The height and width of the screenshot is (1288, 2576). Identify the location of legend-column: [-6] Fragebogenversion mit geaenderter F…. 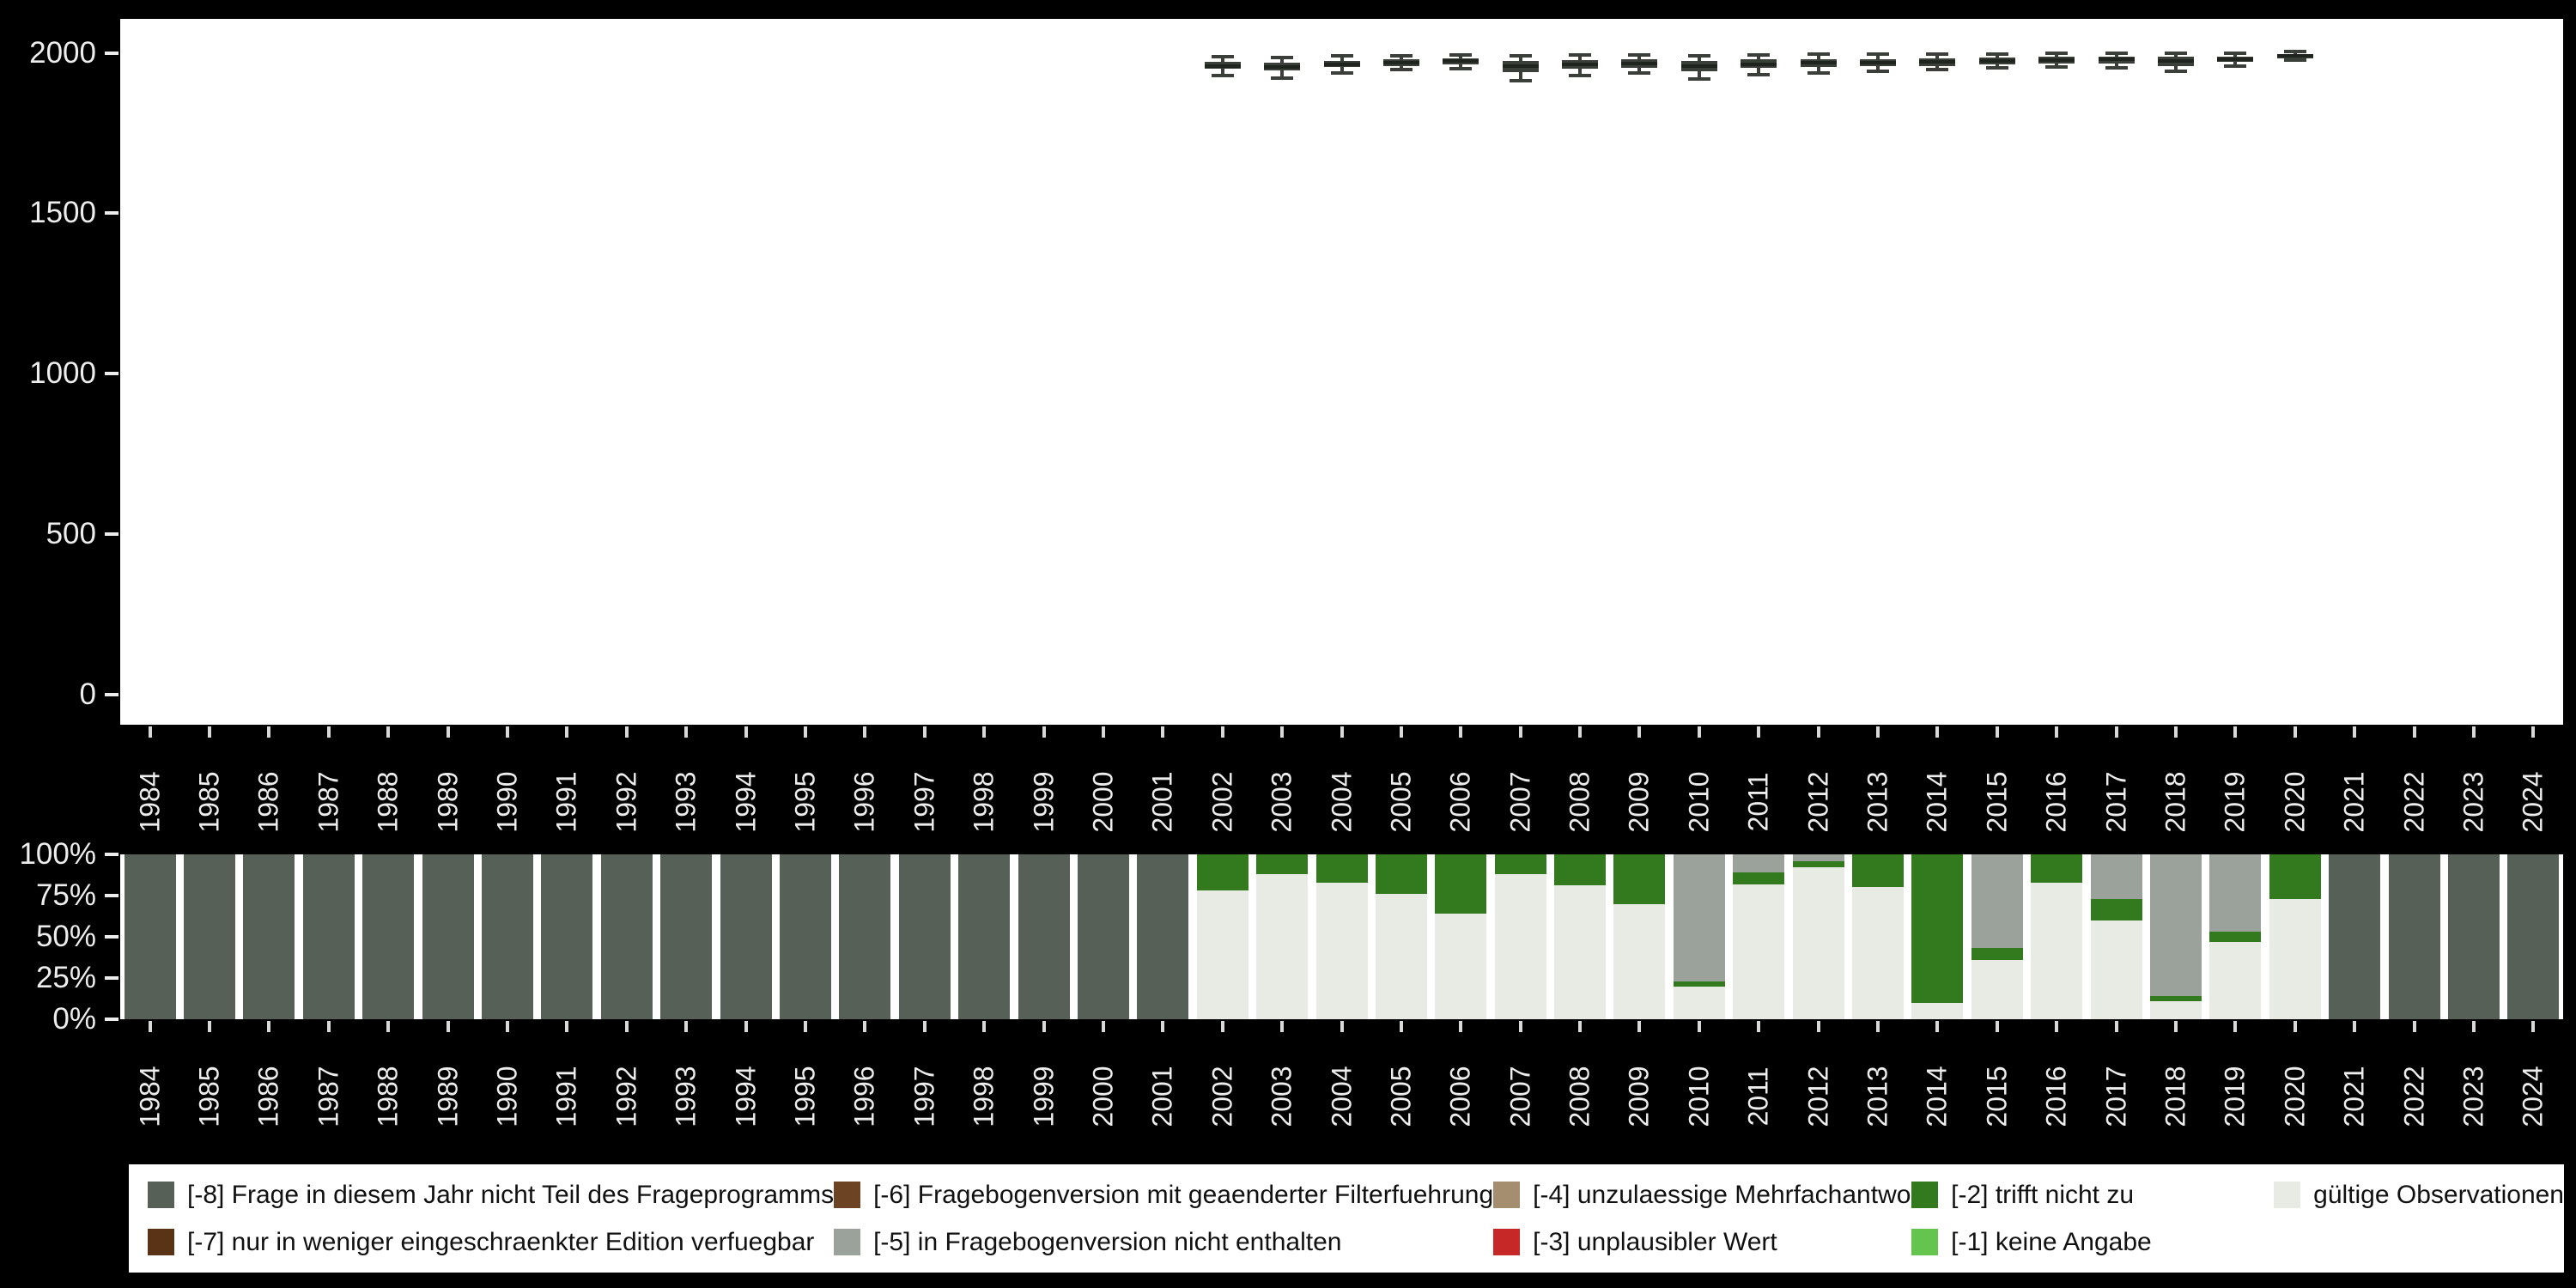
(1163, 1218).